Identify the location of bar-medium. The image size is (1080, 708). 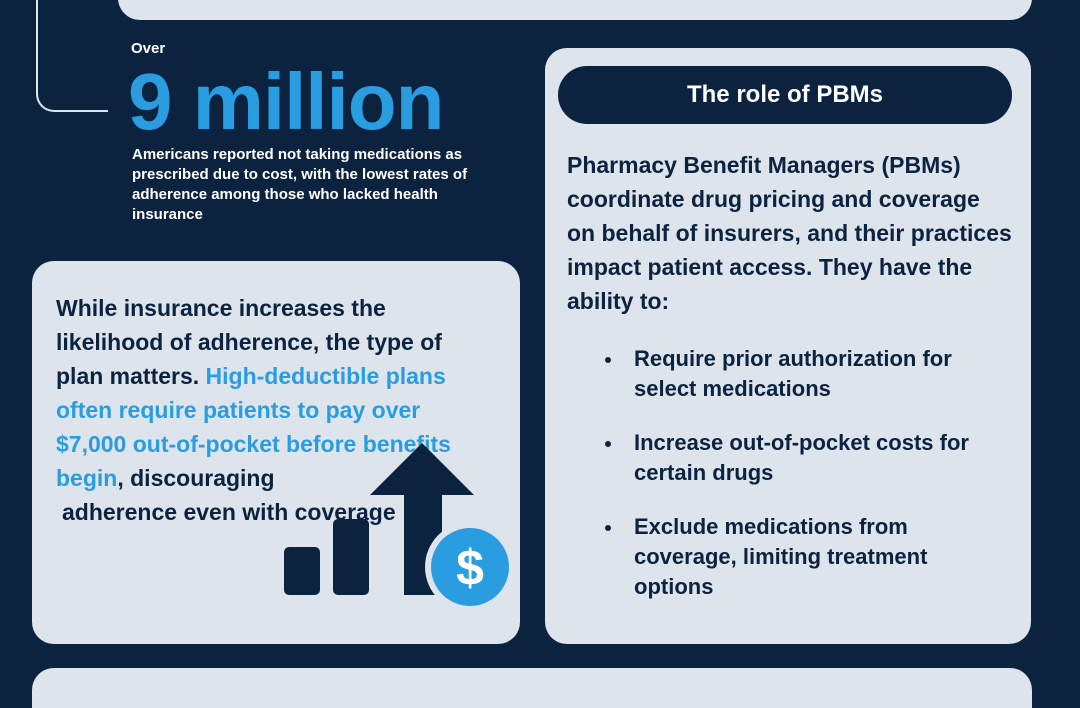
(351, 557).